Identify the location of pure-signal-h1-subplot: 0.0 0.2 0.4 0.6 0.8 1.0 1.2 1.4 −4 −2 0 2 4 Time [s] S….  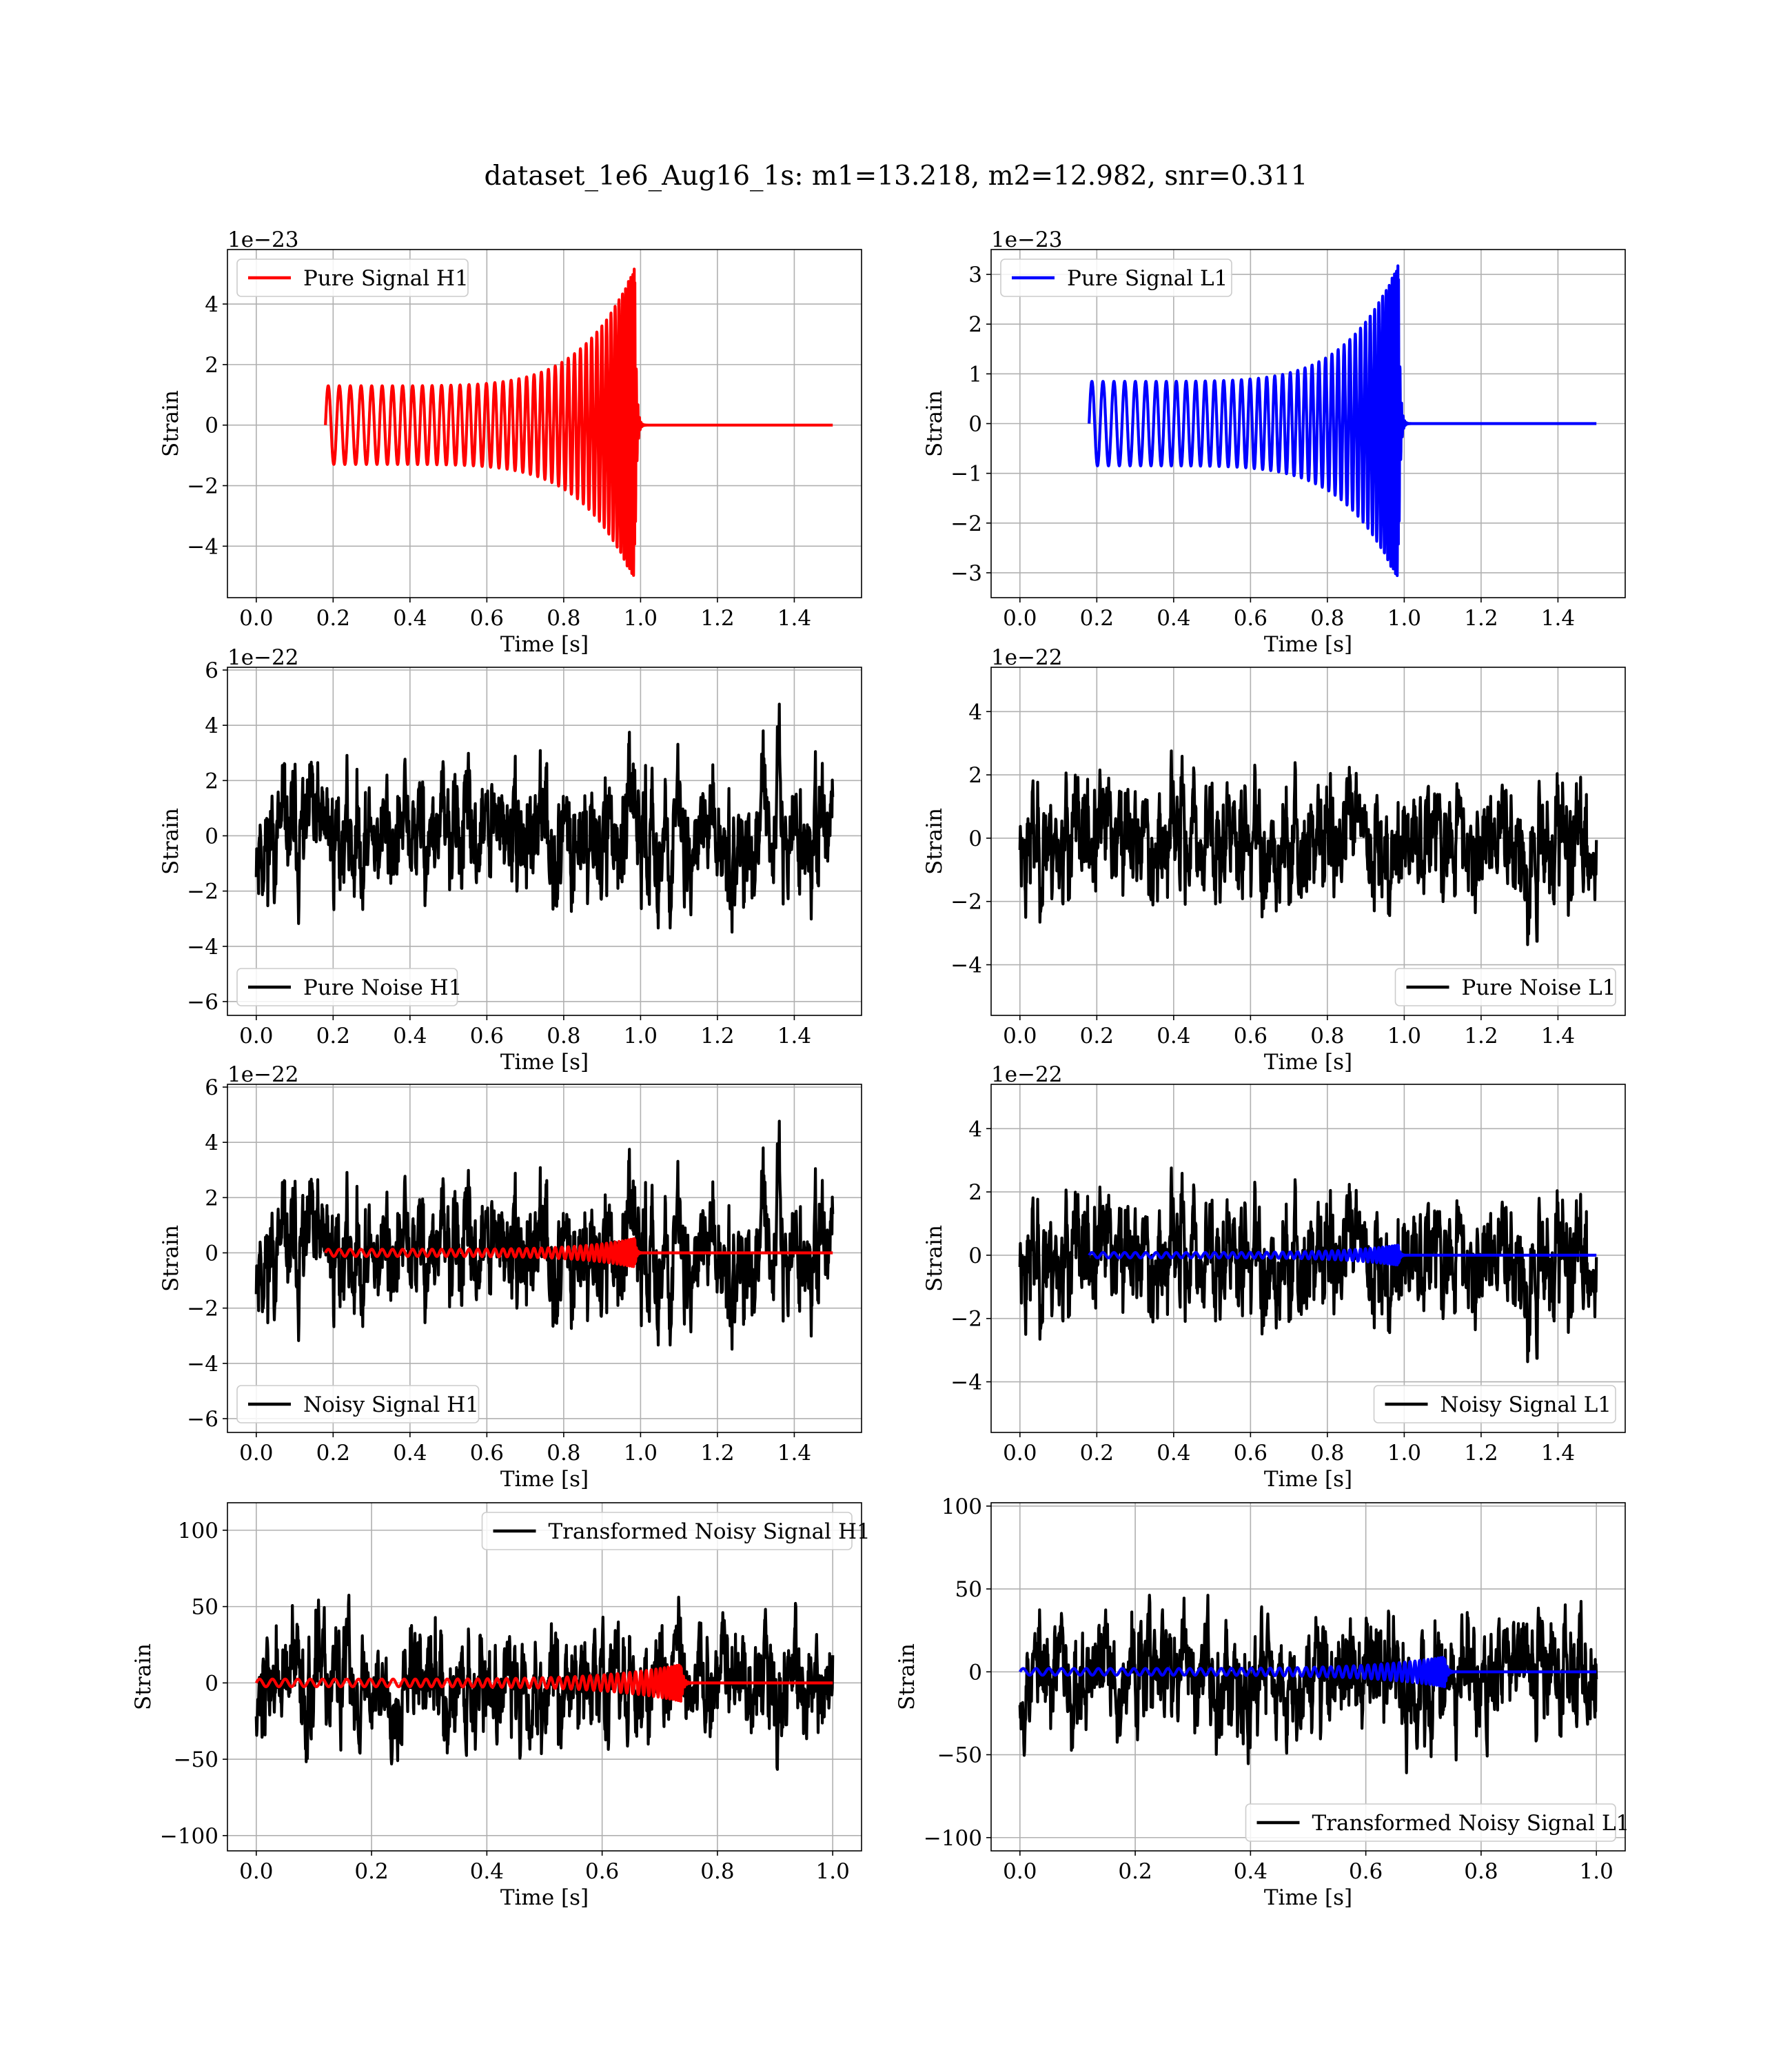
(510, 442).